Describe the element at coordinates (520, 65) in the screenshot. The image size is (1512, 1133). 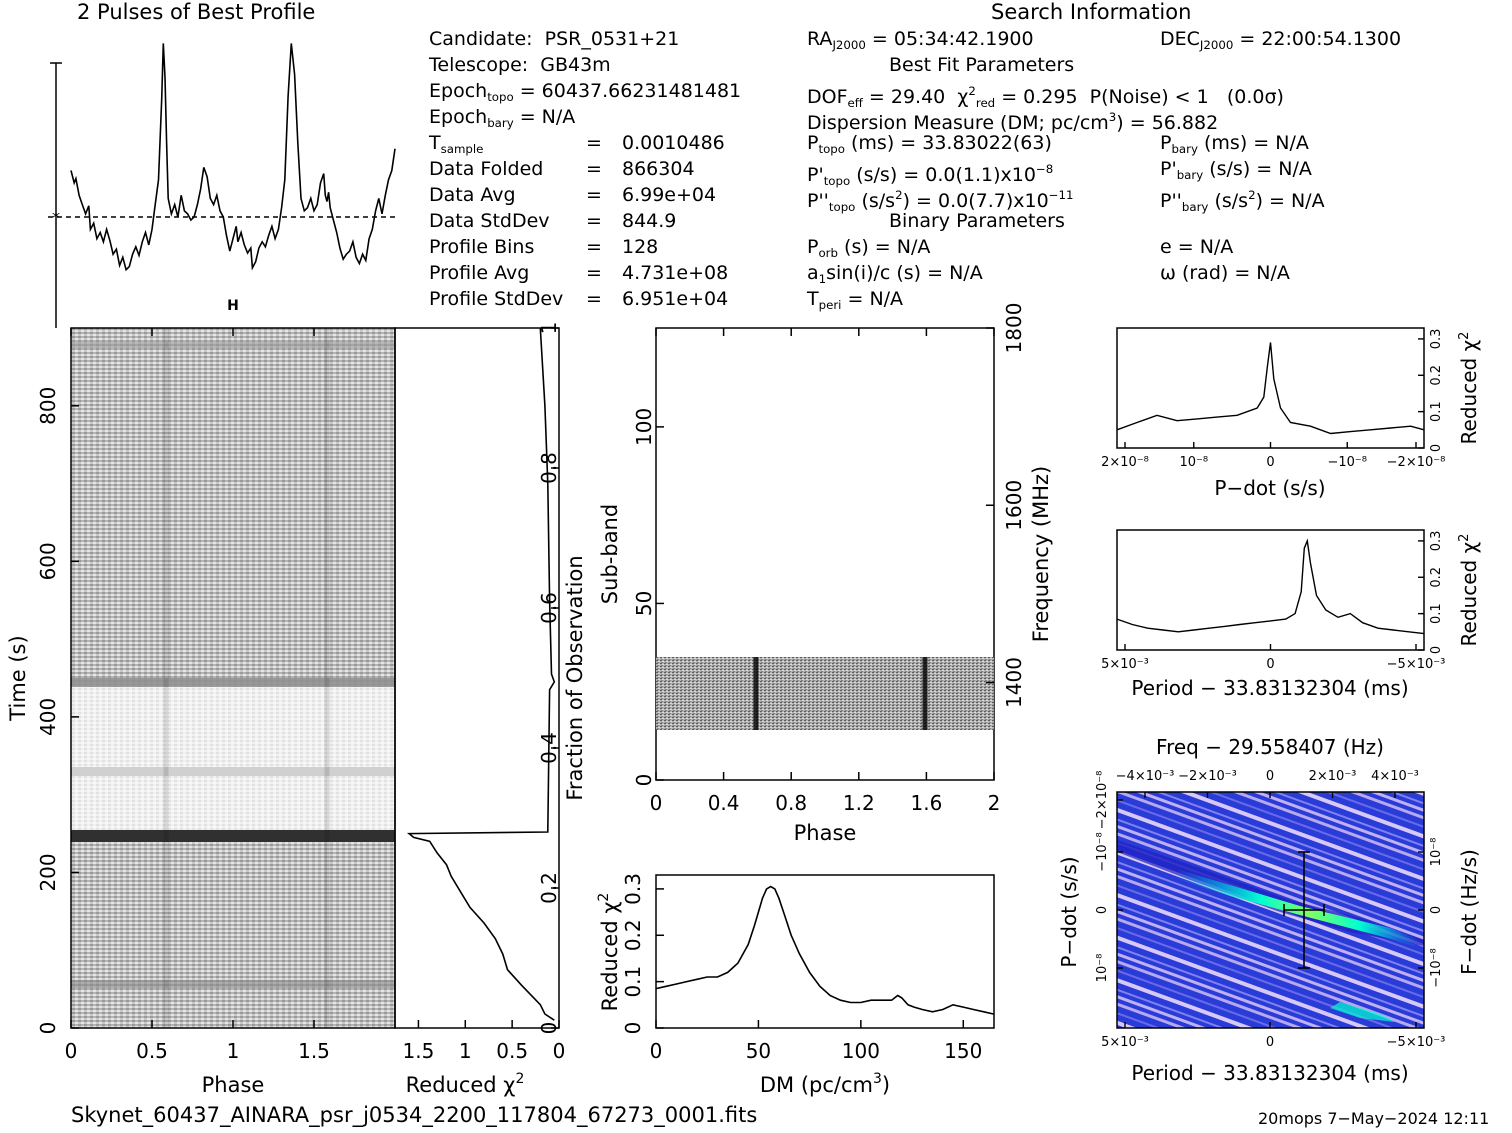
I see `telescope-row: Telescope: GB43m` at that location.